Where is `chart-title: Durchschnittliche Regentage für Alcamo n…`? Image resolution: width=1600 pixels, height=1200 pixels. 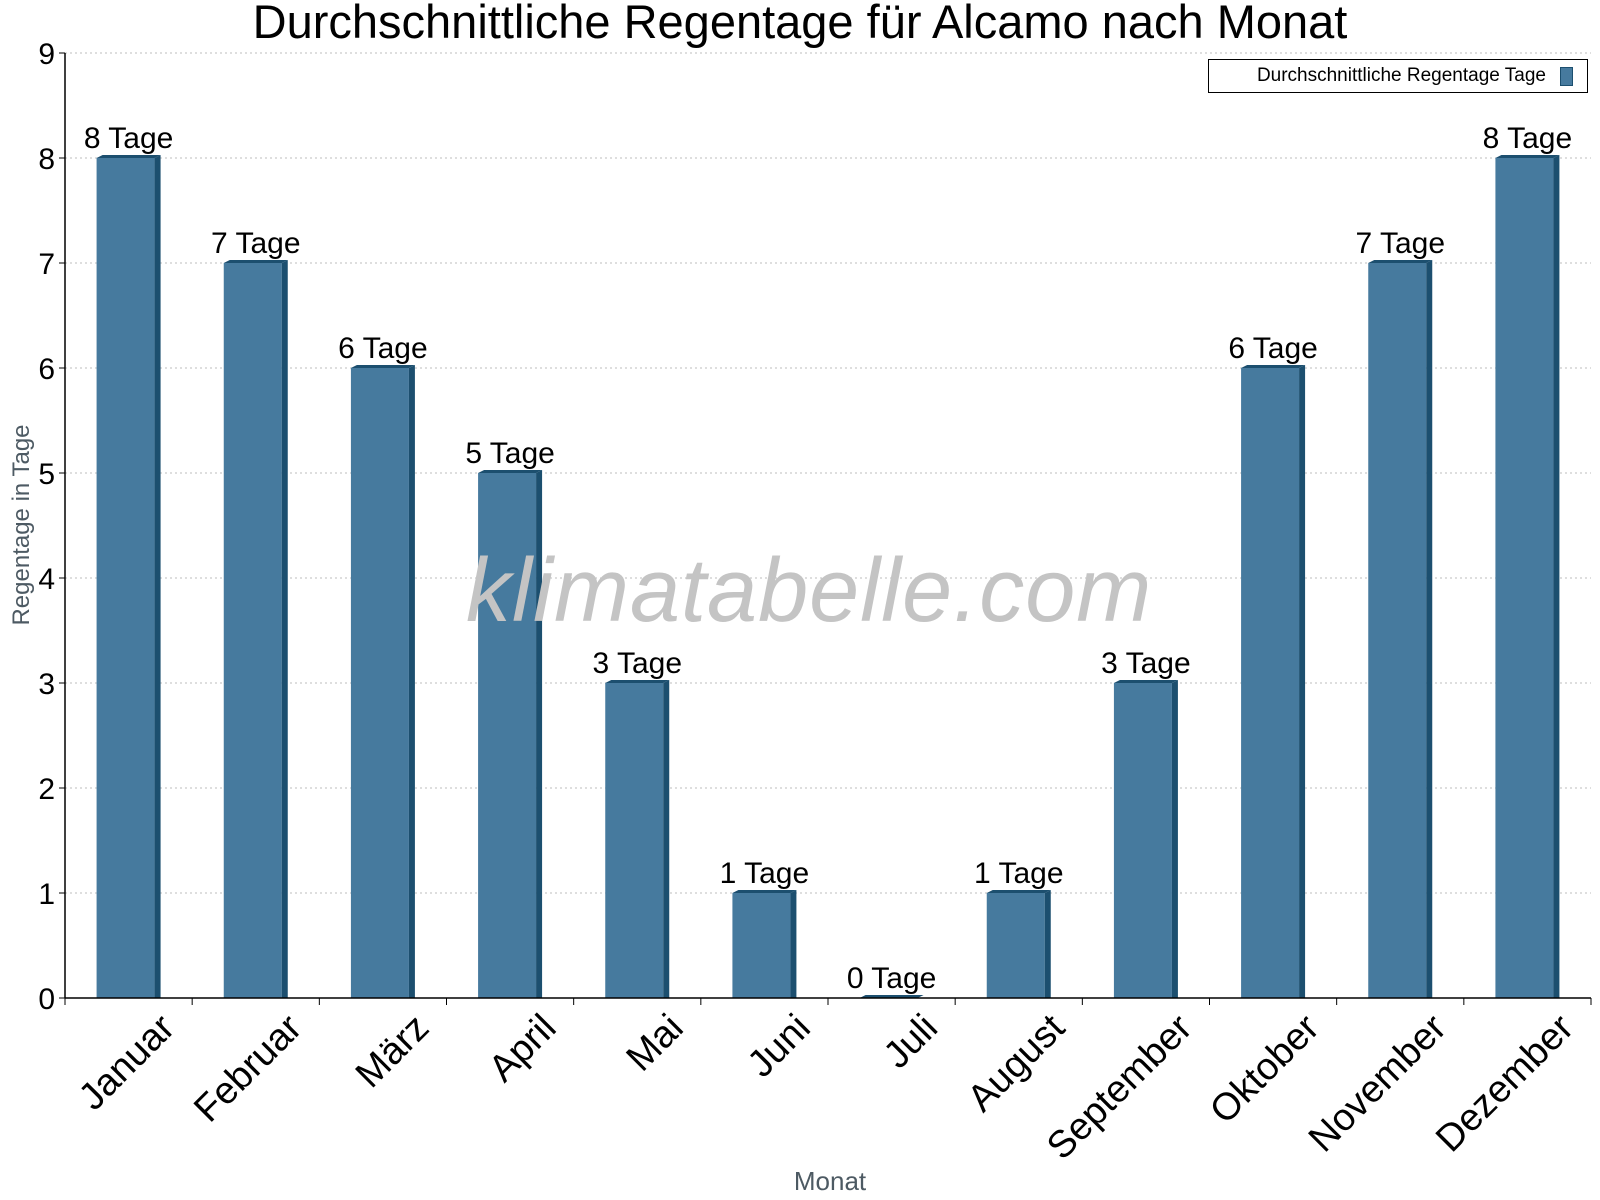 chart-title: Durchschnittliche Regentage für Alcamo n… is located at coordinates (800, 24).